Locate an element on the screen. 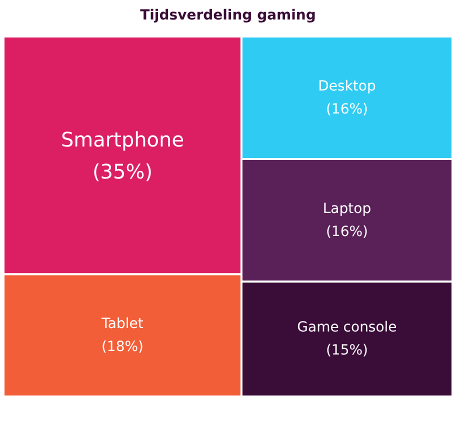 This screenshot has width=455, height=434. data-label: (15%) is located at coordinates (347, 350).